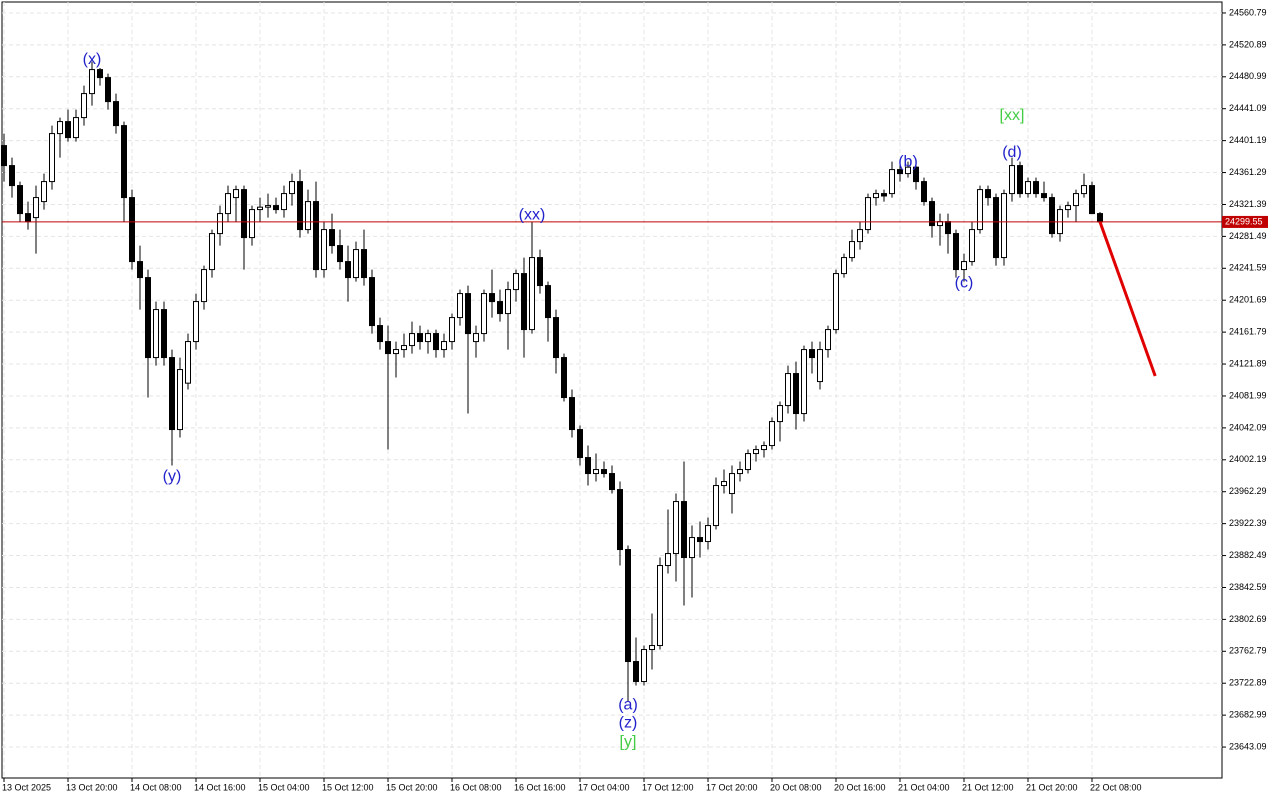 The image size is (1280, 800). Describe the element at coordinates (532, 214) in the screenshot. I see `wave-label: (xx)` at that location.